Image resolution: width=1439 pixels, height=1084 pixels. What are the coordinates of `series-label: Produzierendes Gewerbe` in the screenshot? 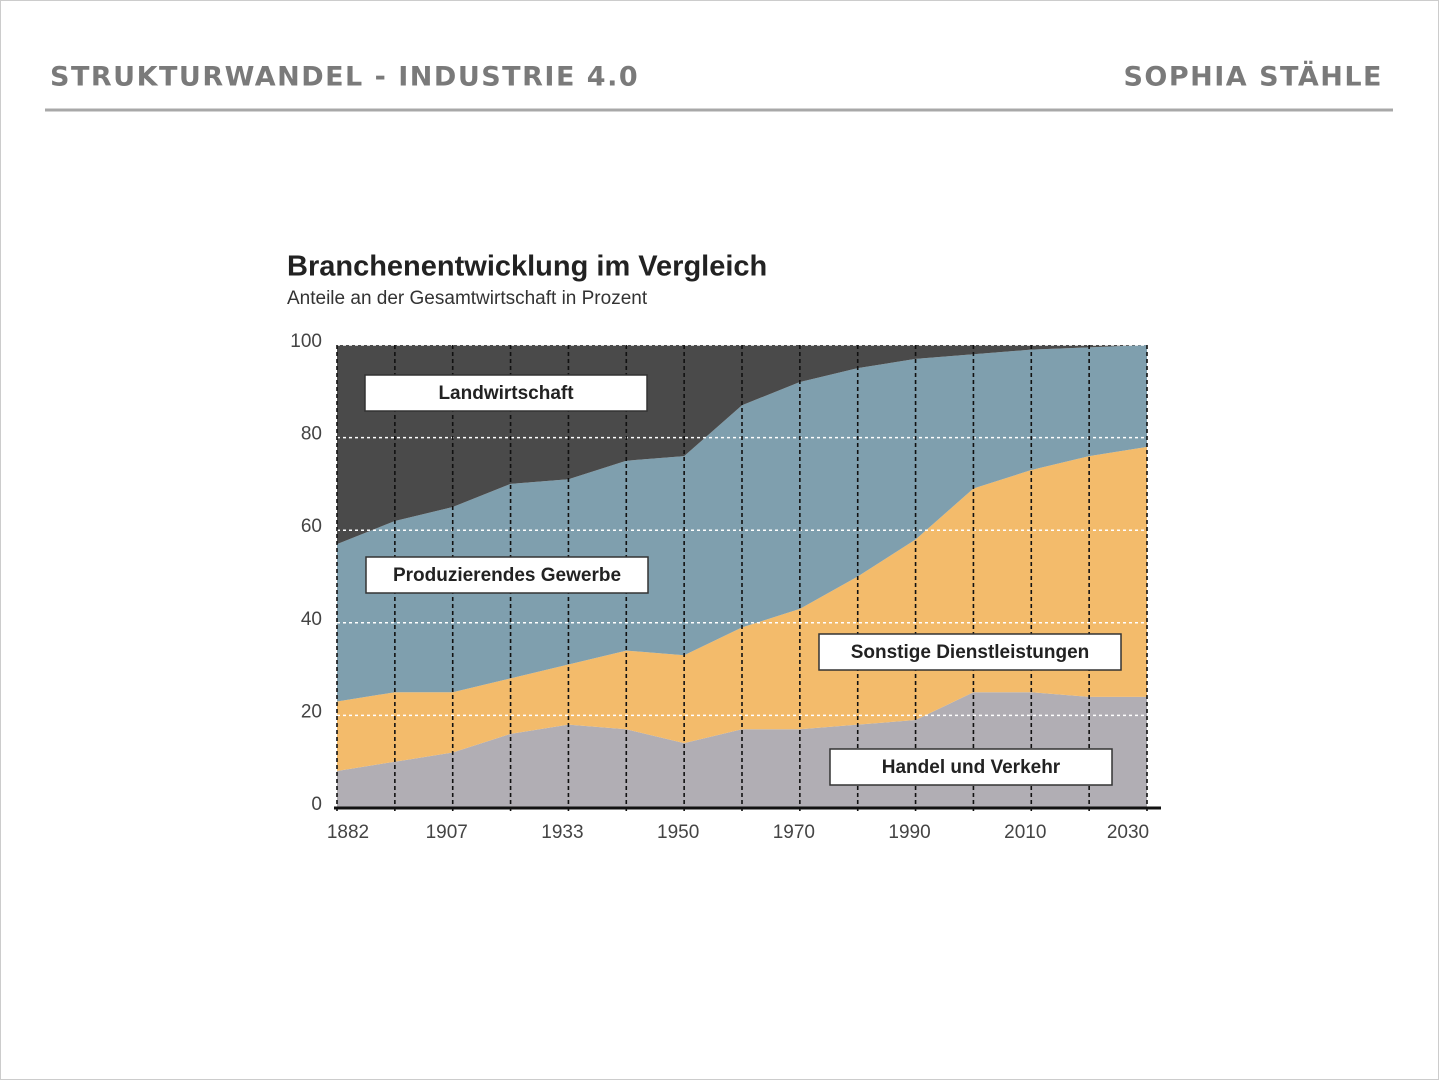 It's located at (507, 575).